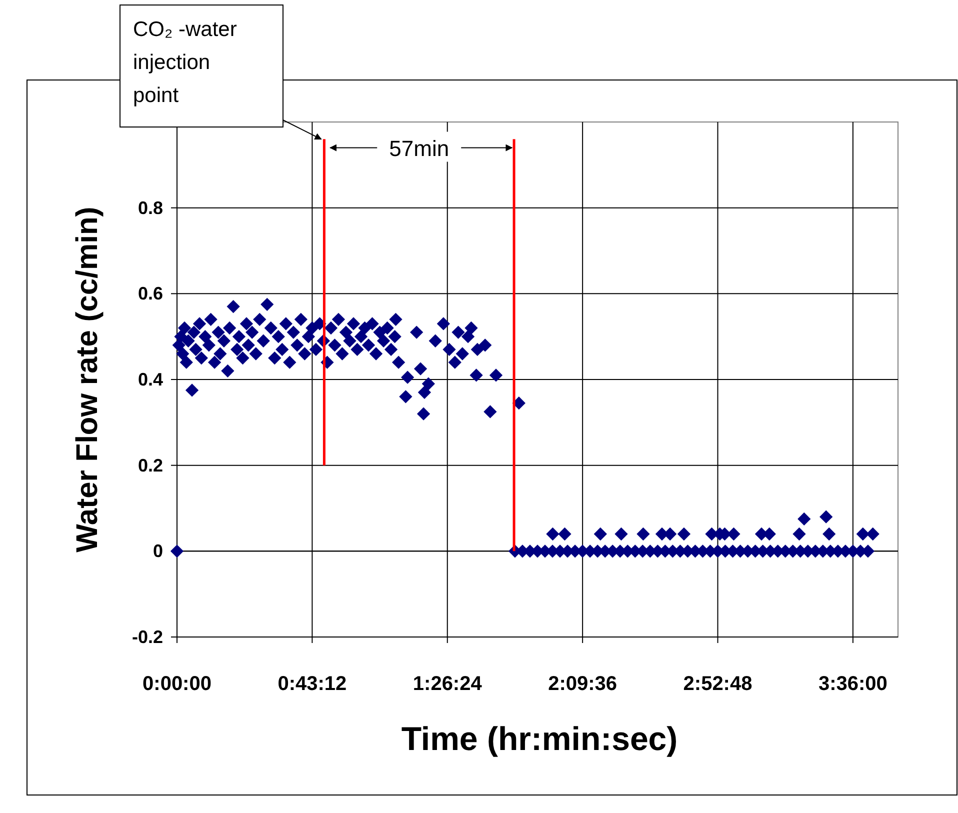 This screenshot has width=958, height=813. Describe the element at coordinates (853, 684) in the screenshot. I see `x-tick-label: 3:36:00` at that location.